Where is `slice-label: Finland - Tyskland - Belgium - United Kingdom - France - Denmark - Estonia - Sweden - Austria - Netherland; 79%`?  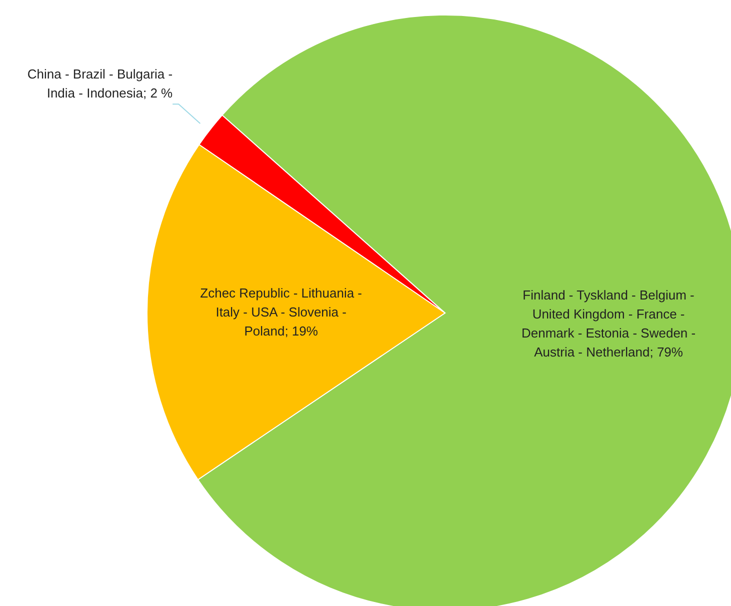
slice-label: Finland - Tyskland - Belgium - United Kingdom - France - Denmark - Estonia - Sweden - Austria - Netherland; 79% is located at coordinates (608, 323).